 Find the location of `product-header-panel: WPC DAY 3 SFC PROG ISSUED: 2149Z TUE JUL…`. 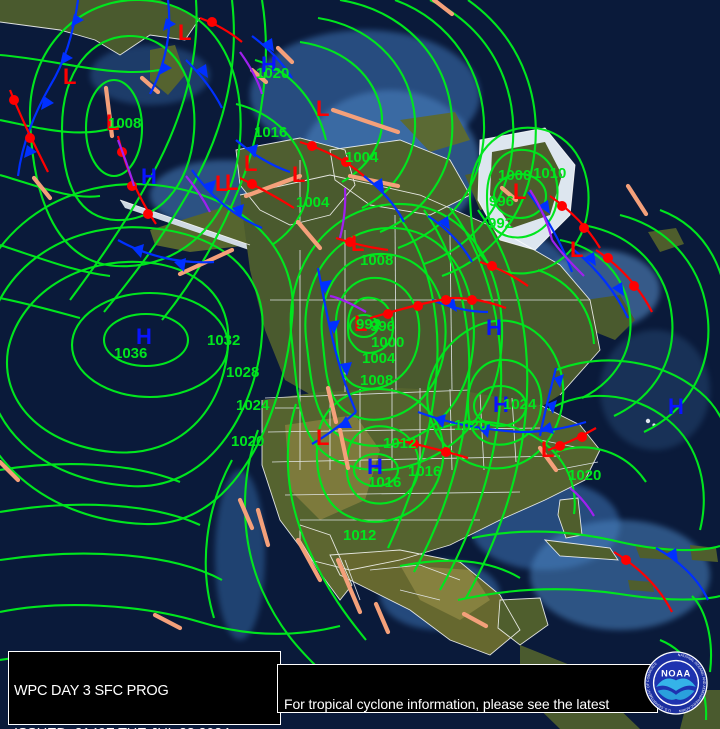

product-header-panel: WPC DAY 3 SFC PROG ISSUED: 2149Z TUE JUL… is located at coordinates (144, 690).